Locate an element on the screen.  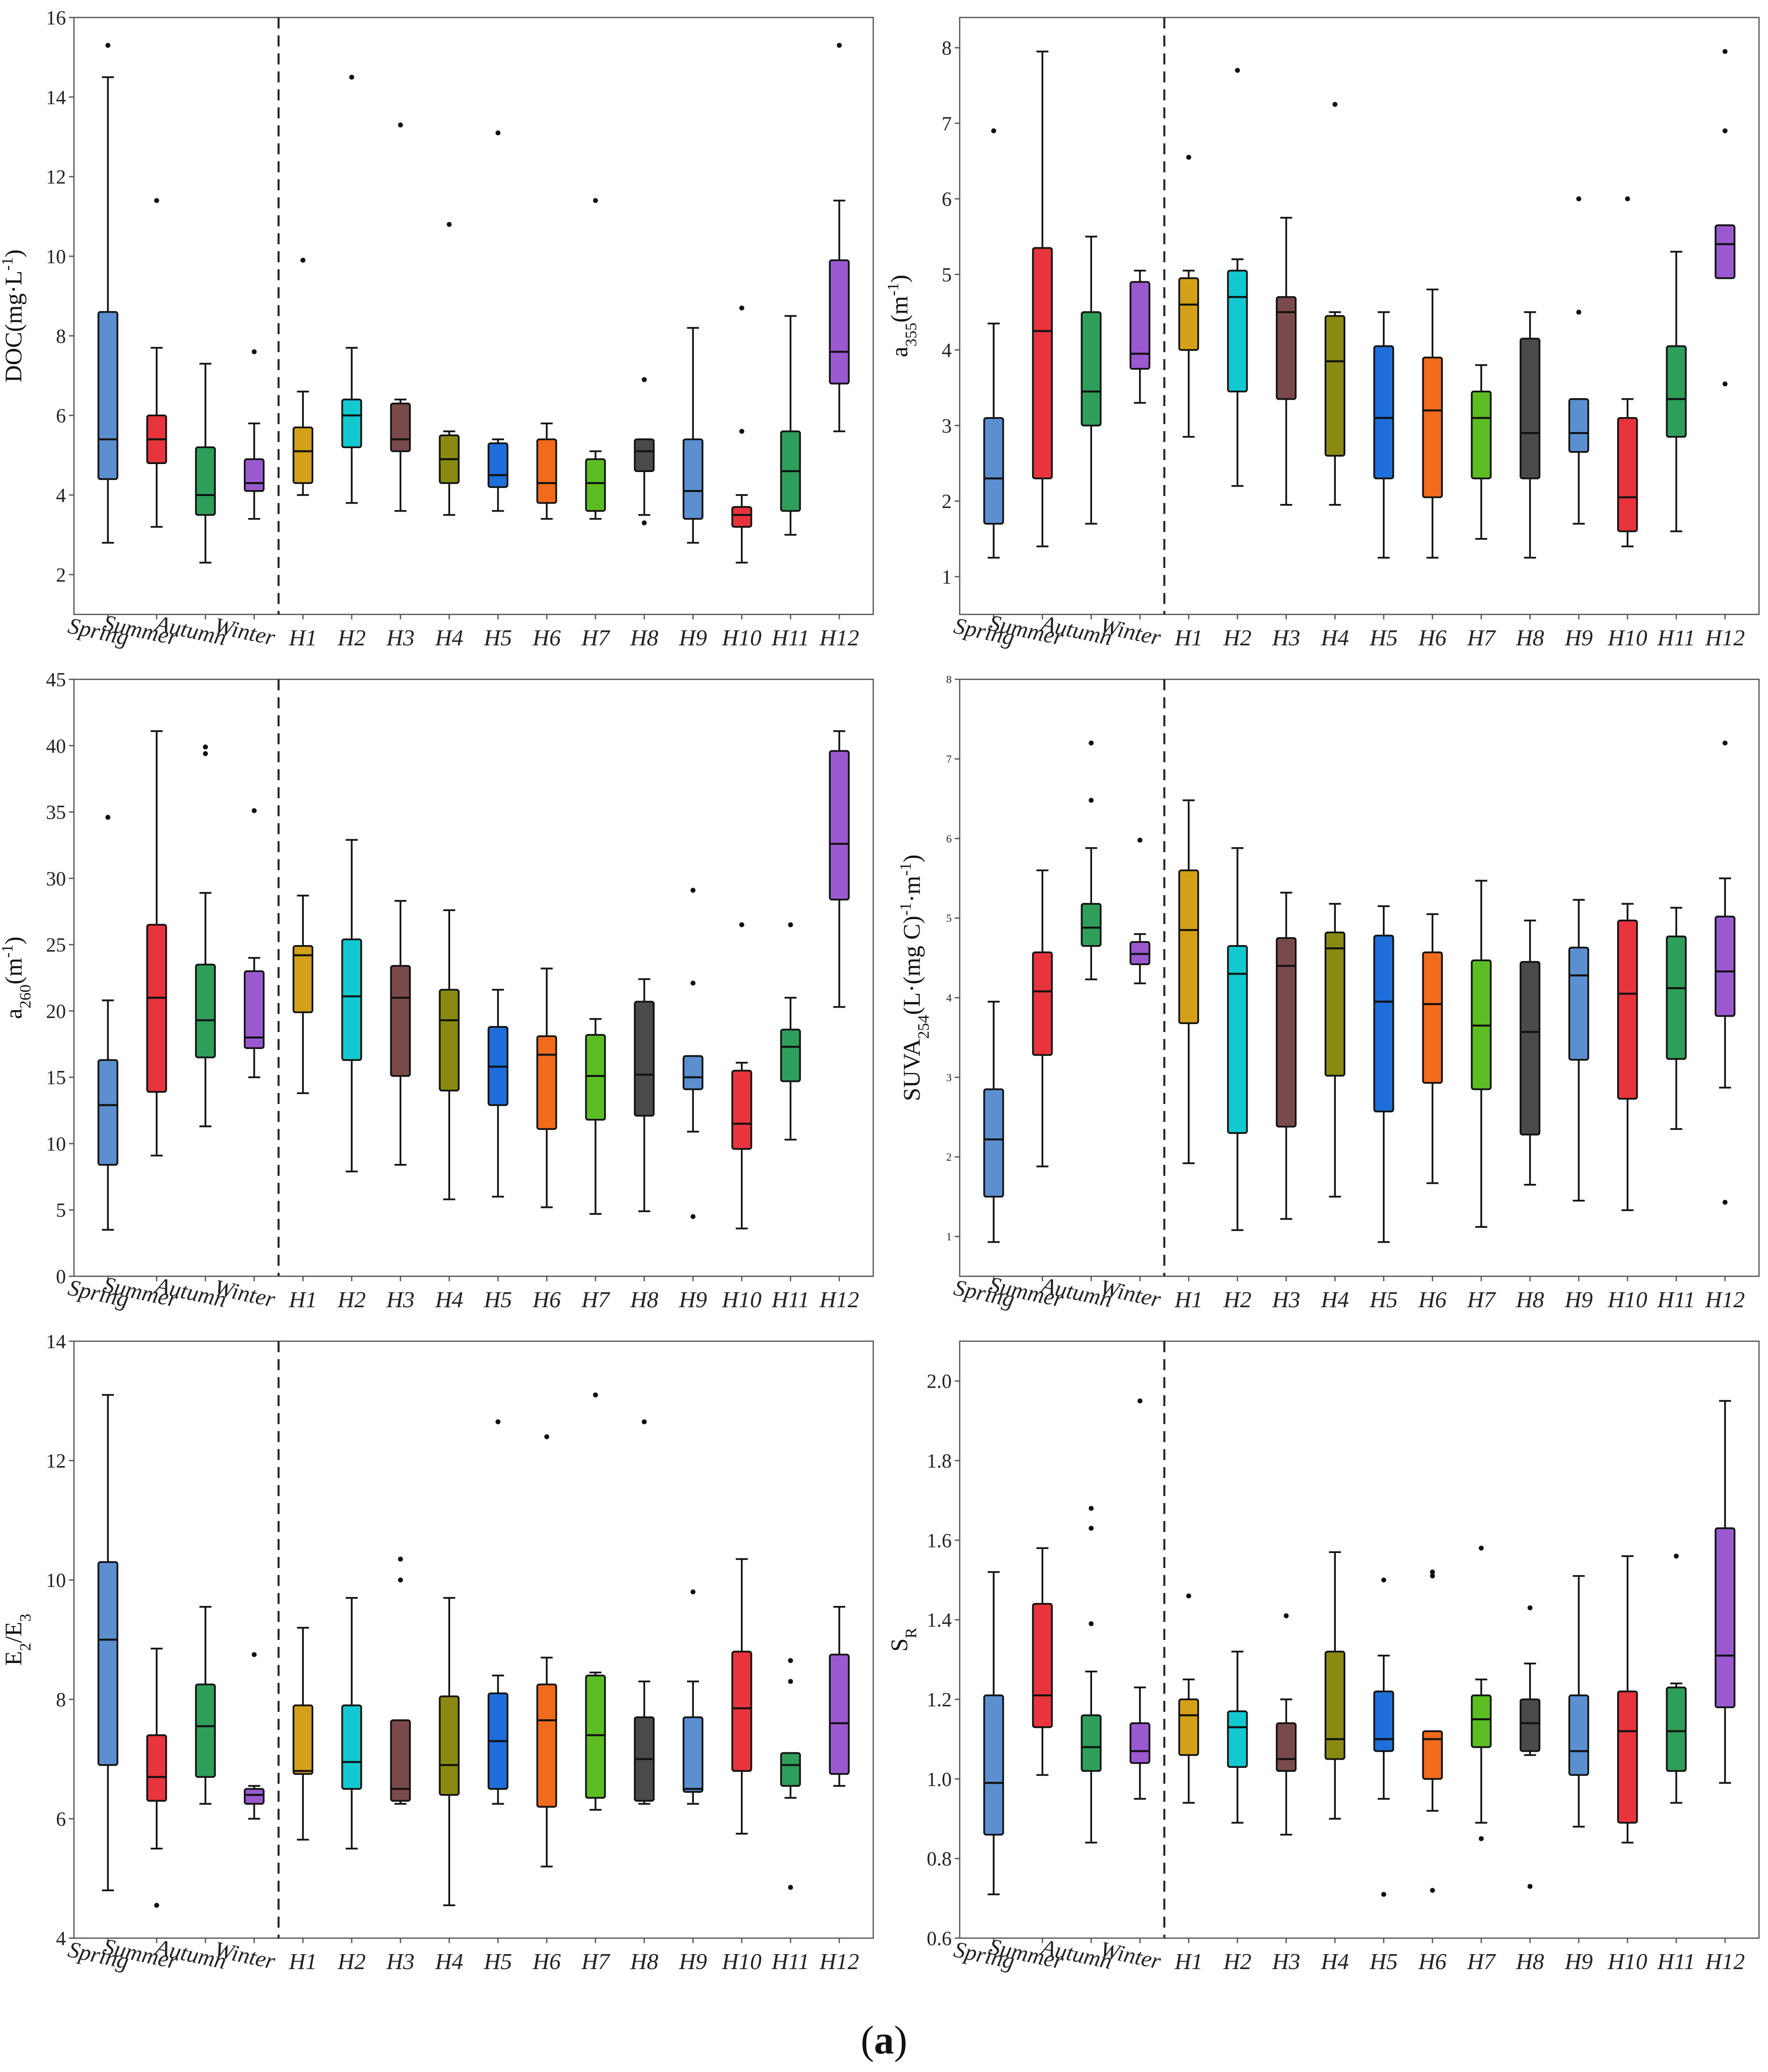
y-tick-label: 1 is located at coordinates (949, 1236).